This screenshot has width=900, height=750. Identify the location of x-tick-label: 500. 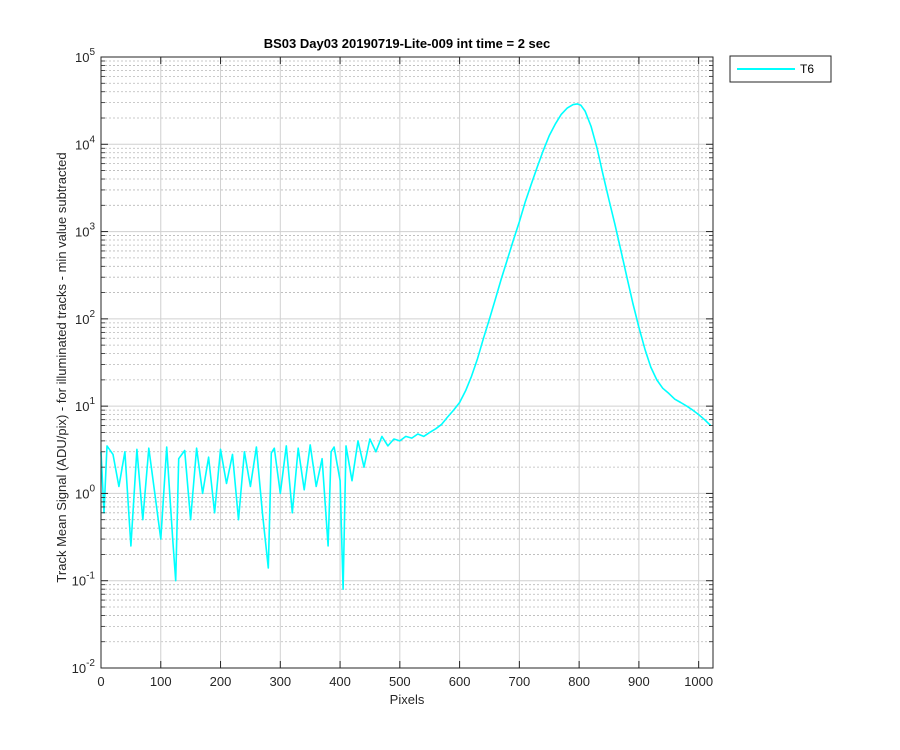
(400, 681).